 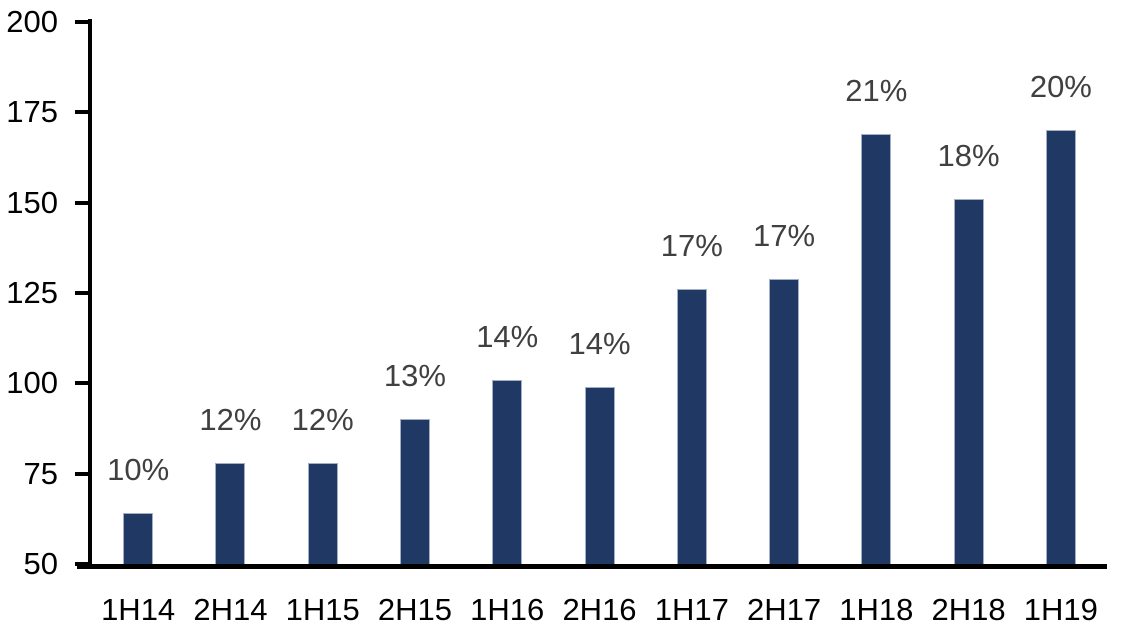 What do you see at coordinates (138, 470) in the screenshot?
I see `bar-data-label: 10%` at bounding box center [138, 470].